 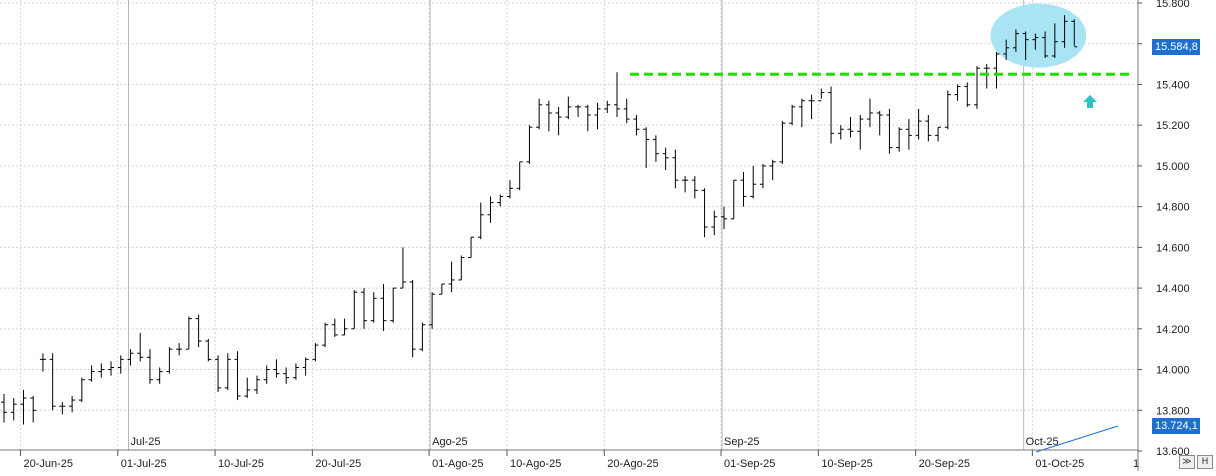 What do you see at coordinates (1173, 289) in the screenshot?
I see `y-tick-label: 14.400` at bounding box center [1173, 289].